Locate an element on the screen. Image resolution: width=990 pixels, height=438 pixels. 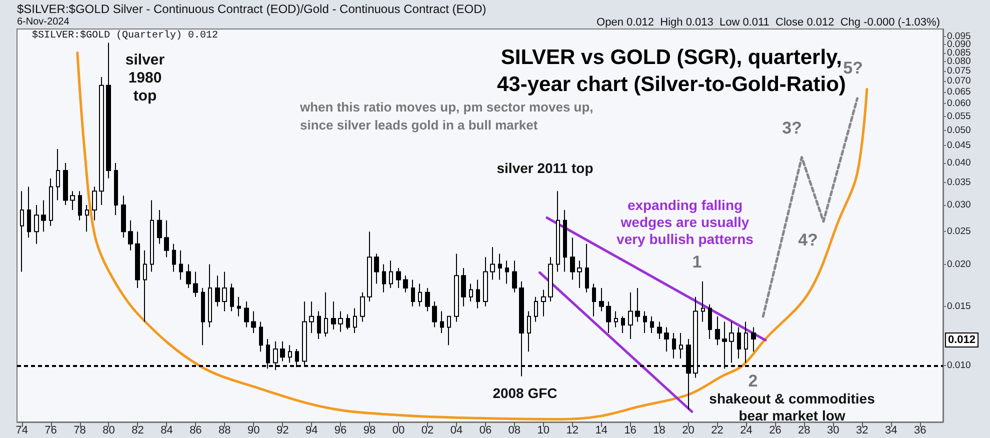
x-tick-label: 26 is located at coordinates (775, 430).